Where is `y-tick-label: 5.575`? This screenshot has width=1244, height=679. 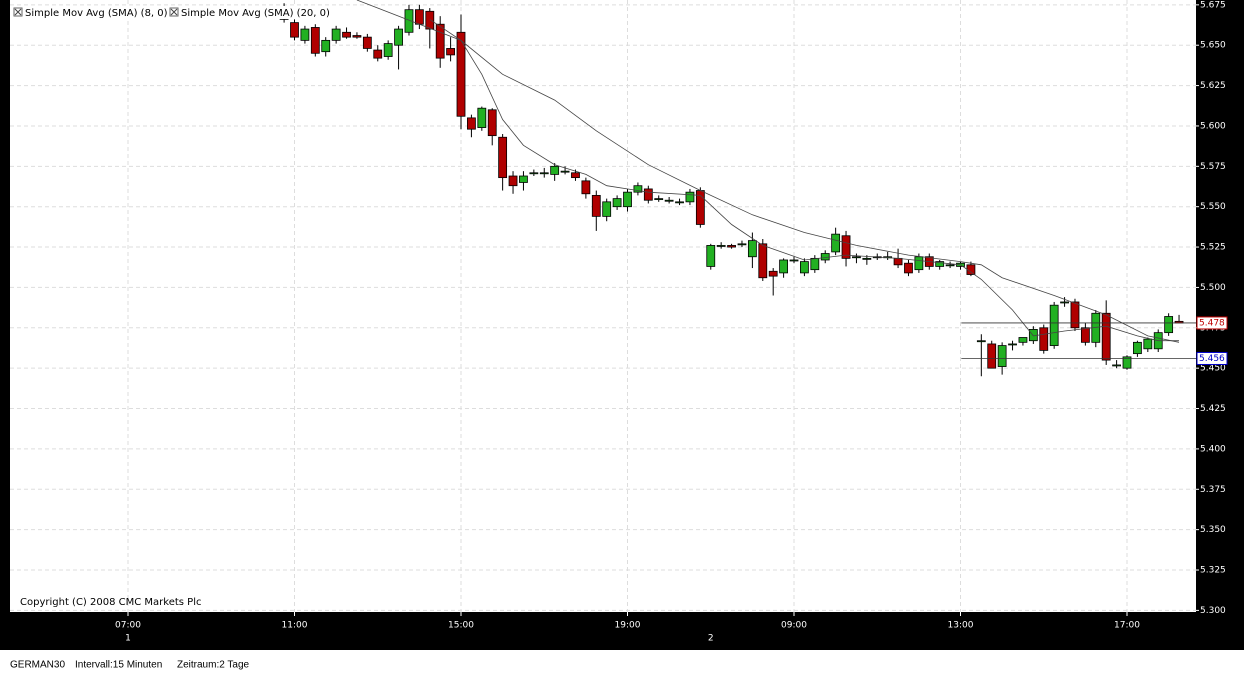
y-tick-label: 5.575 is located at coordinates (1213, 167).